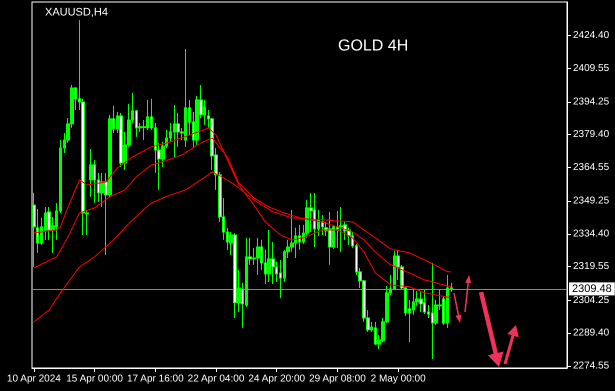 Image resolution: width=615 pixels, height=391 pixels. I want to click on chart-title: XAUUSD,H4, so click(76, 12).